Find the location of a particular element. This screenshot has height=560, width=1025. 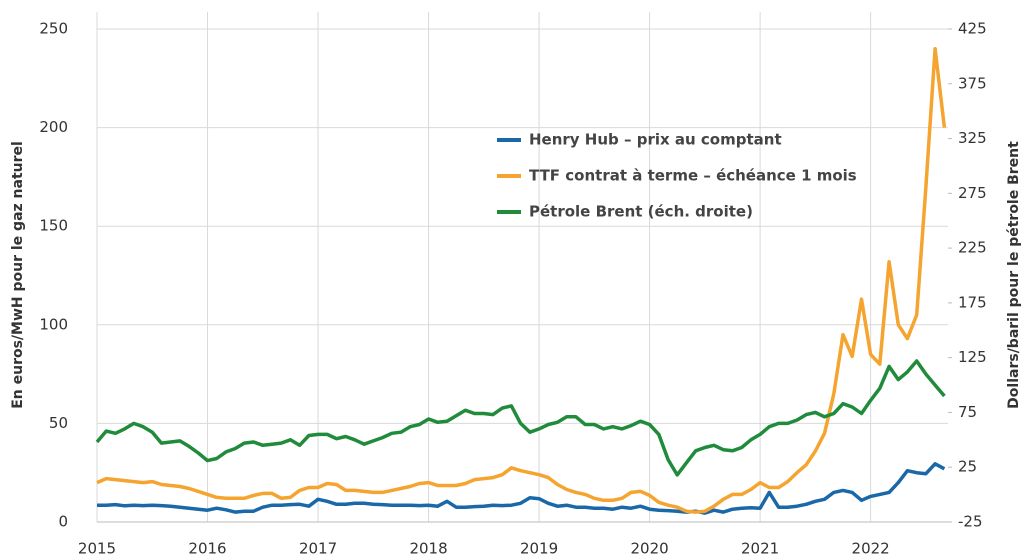

x-tick-label: 2021 is located at coordinates (760, 549).